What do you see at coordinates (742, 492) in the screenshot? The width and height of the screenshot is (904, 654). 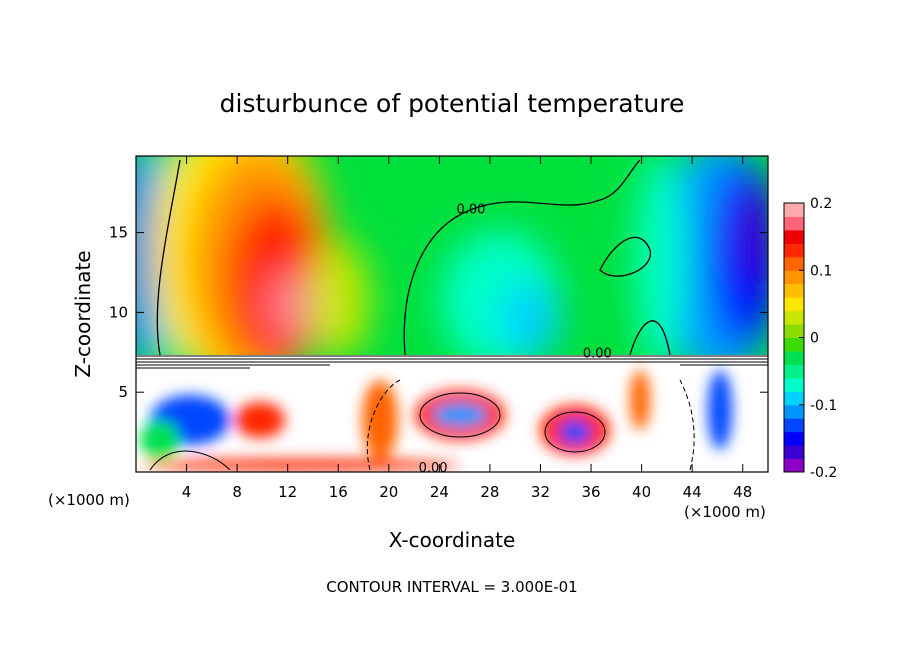 I see `x-tick-label: 48` at bounding box center [742, 492].